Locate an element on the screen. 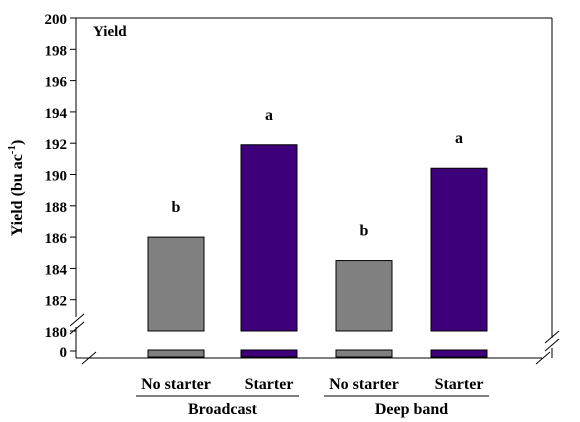 Image resolution: width=580 pixels, height=422 pixels. y-tick-label: 184 is located at coordinates (56, 270).